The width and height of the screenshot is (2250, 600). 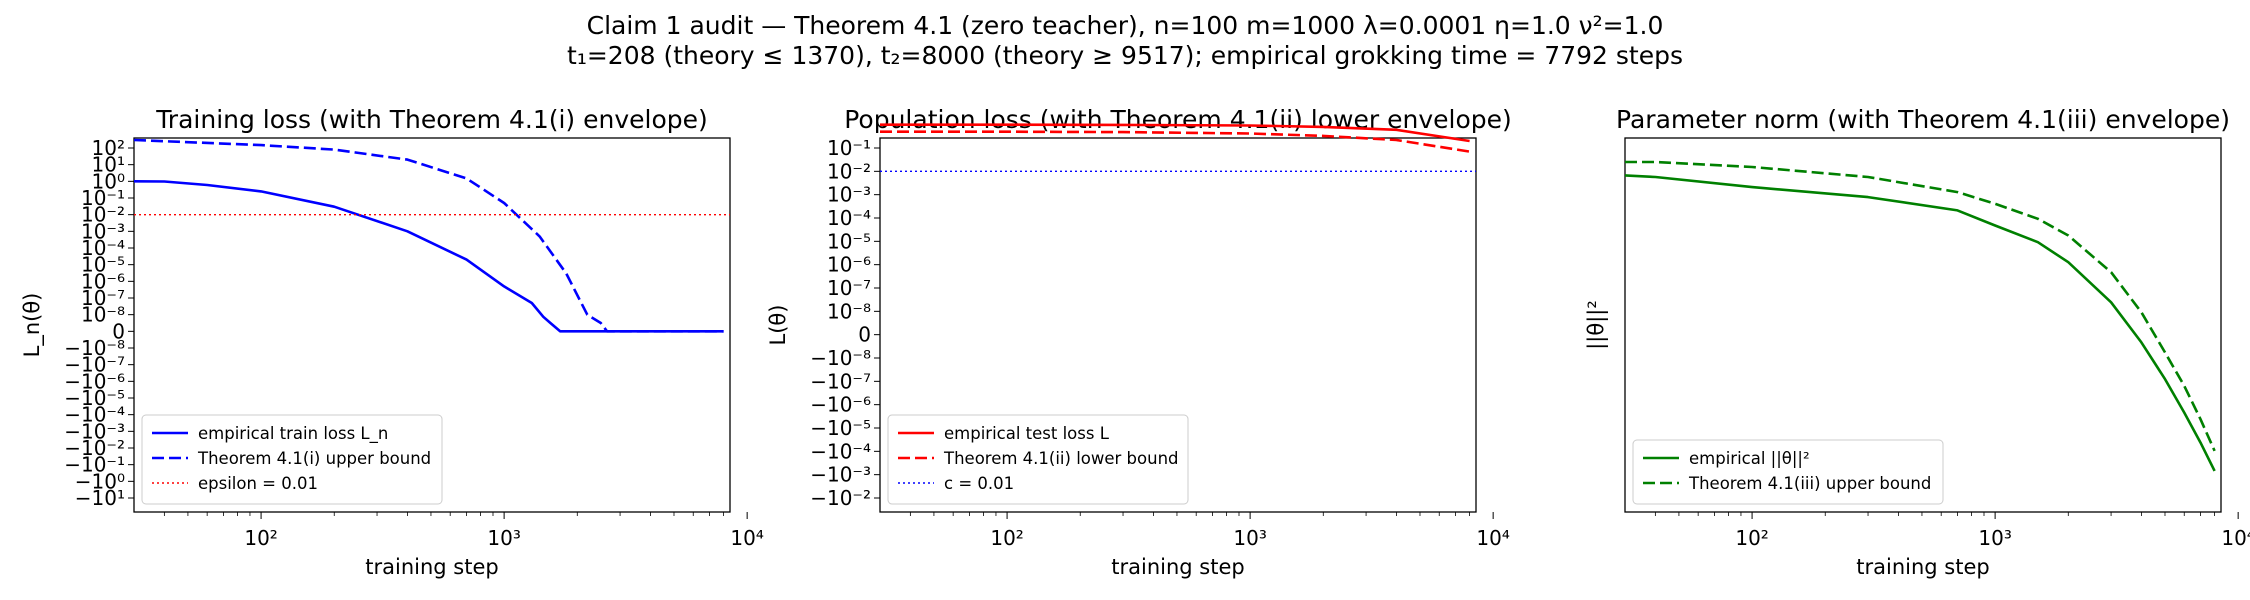 What do you see at coordinates (314, 458) in the screenshot?
I see `legend-label: Theorem 4.1(i) upper bound` at bounding box center [314, 458].